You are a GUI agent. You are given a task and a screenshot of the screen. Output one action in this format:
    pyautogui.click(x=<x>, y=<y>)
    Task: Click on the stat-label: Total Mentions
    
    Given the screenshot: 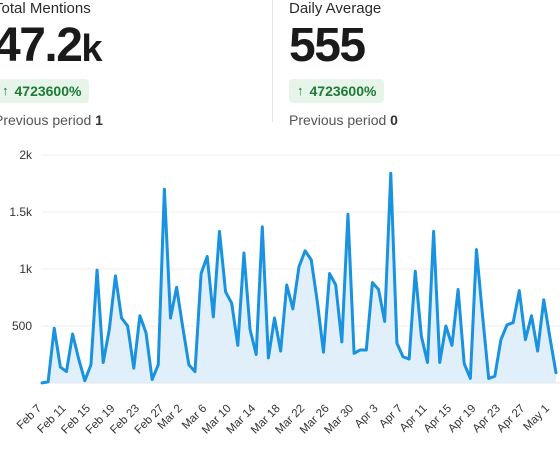 What is the action you would take?
    pyautogui.click(x=45, y=8)
    